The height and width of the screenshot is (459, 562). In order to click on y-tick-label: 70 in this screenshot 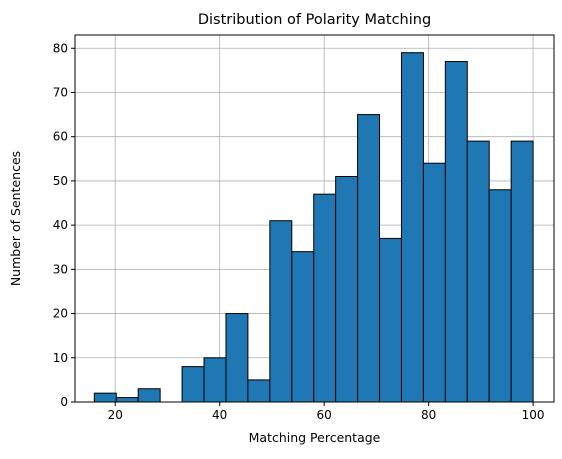, I will do `click(60, 92)`.